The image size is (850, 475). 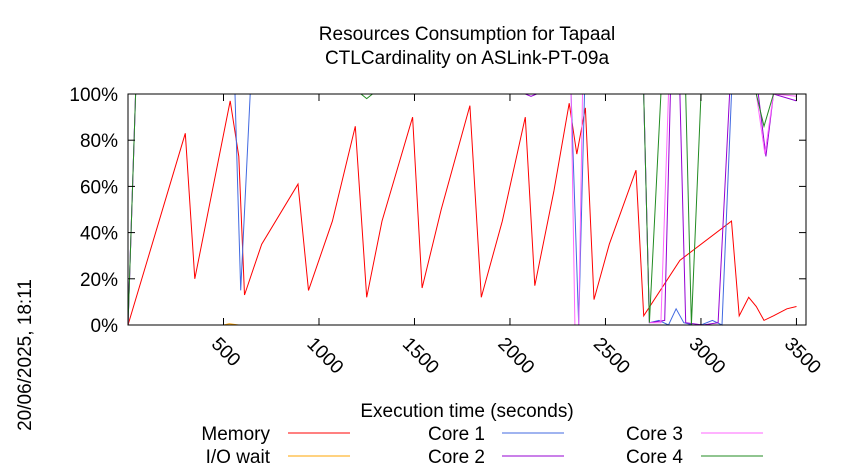 What do you see at coordinates (706, 356) in the screenshot?
I see `x-tick-label: 3000` at bounding box center [706, 356].